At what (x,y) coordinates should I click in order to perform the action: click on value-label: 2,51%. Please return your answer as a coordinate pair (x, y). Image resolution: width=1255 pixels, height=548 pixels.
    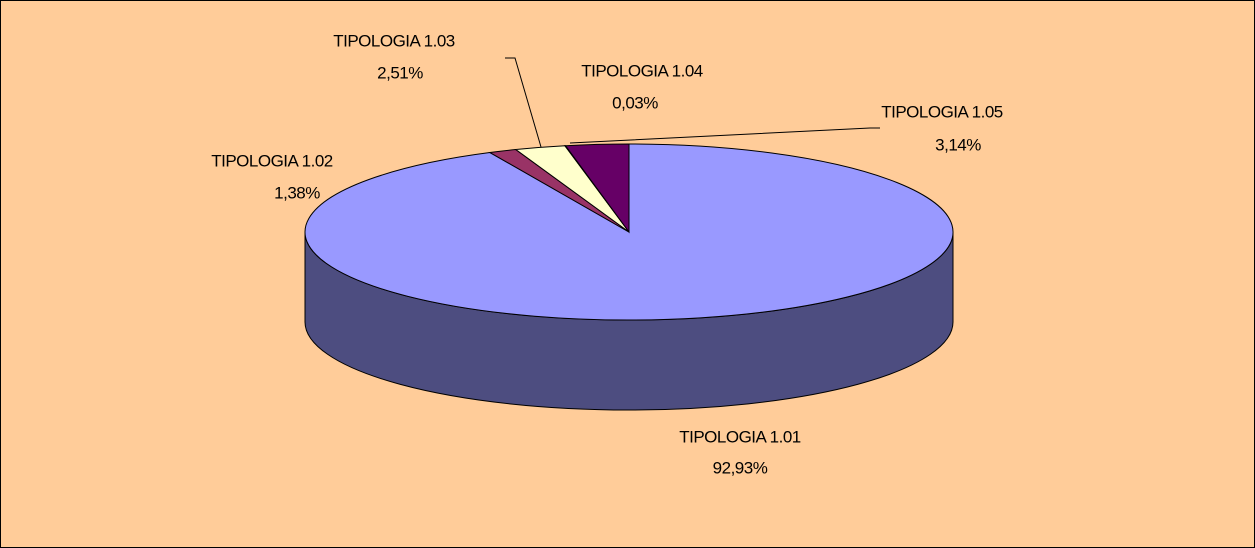
    Looking at the image, I should click on (400, 72).